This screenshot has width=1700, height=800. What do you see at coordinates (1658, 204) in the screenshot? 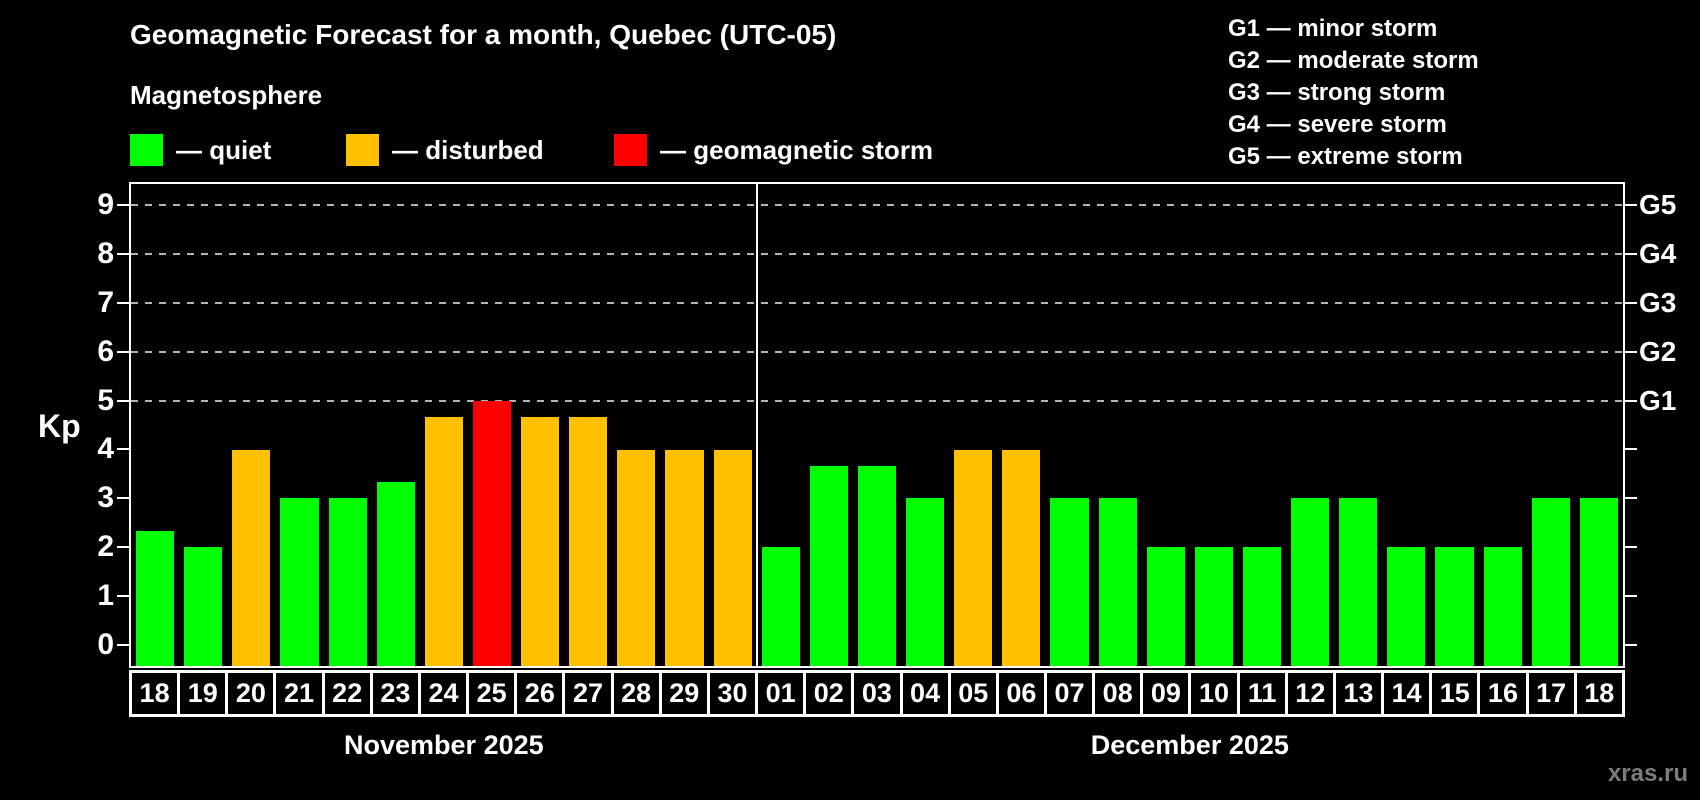
I see `g-level-label: G5` at bounding box center [1658, 204].